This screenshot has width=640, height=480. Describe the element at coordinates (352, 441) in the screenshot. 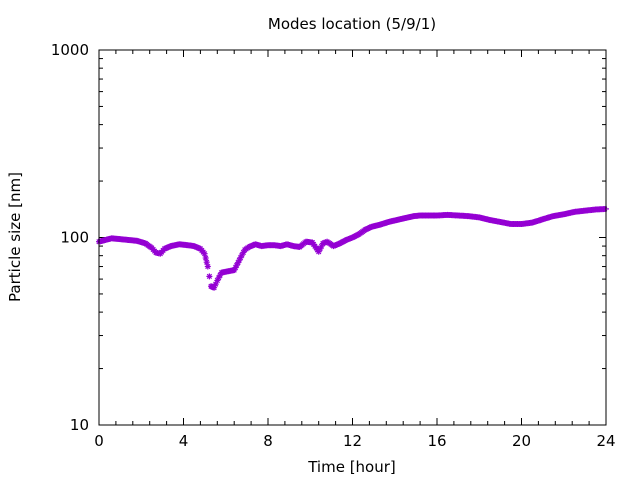

I see `x-tick-label: 12` at that location.